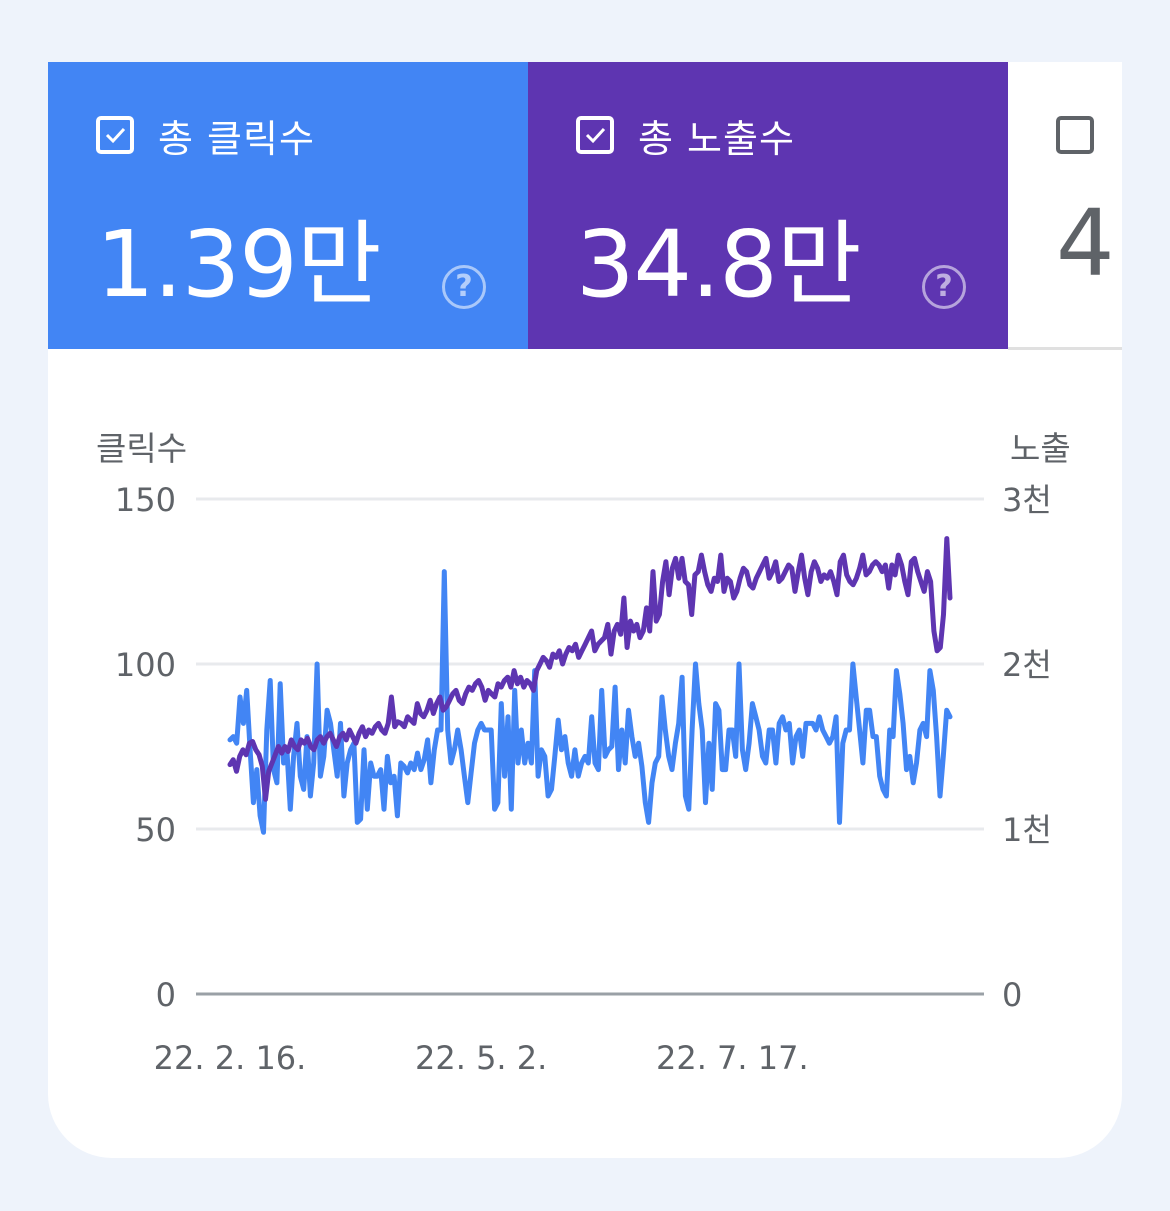 This screenshot has width=1170, height=1211. What do you see at coordinates (1040, 448) in the screenshot?
I see `right-axis-title: 노출` at bounding box center [1040, 448].